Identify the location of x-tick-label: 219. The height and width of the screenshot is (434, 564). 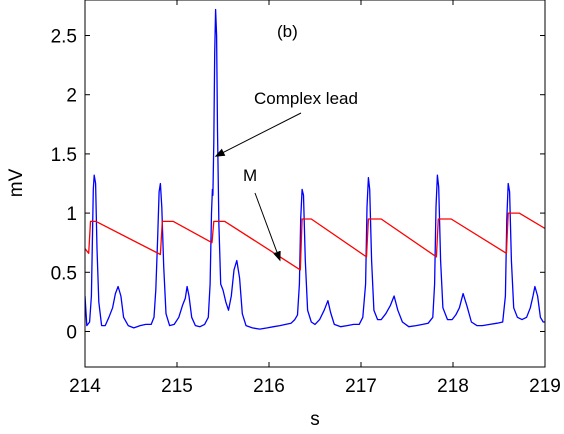
(545, 386).